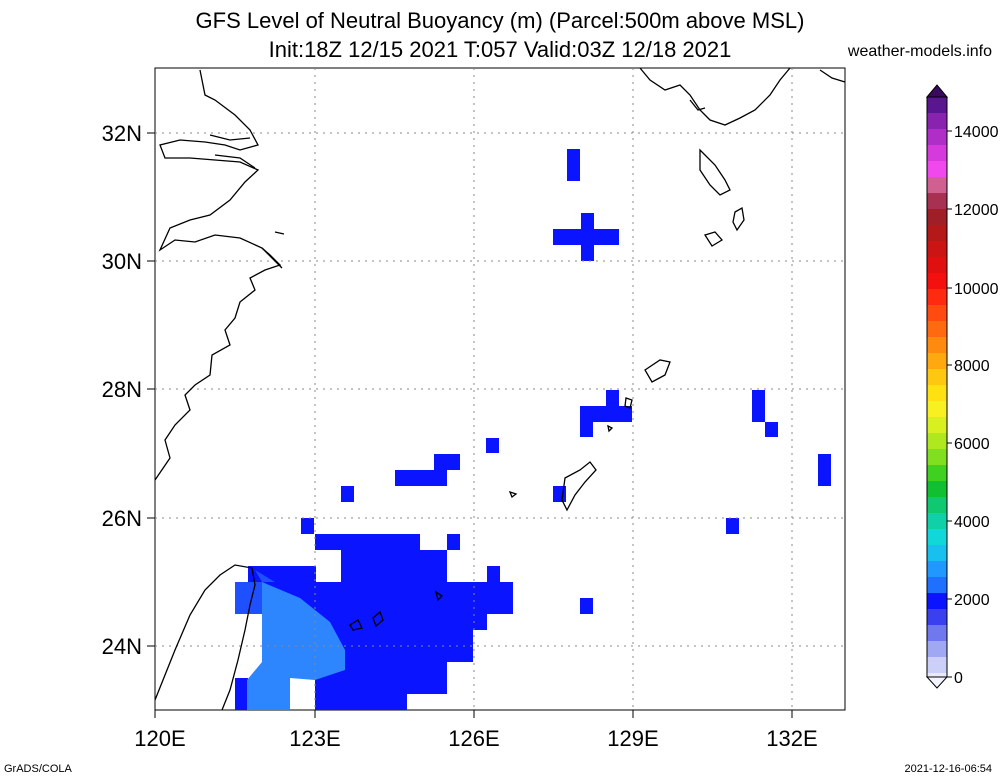 Image resolution: width=1000 pixels, height=779 pixels. I want to click on colorbar-label-0: 0, so click(958, 678).